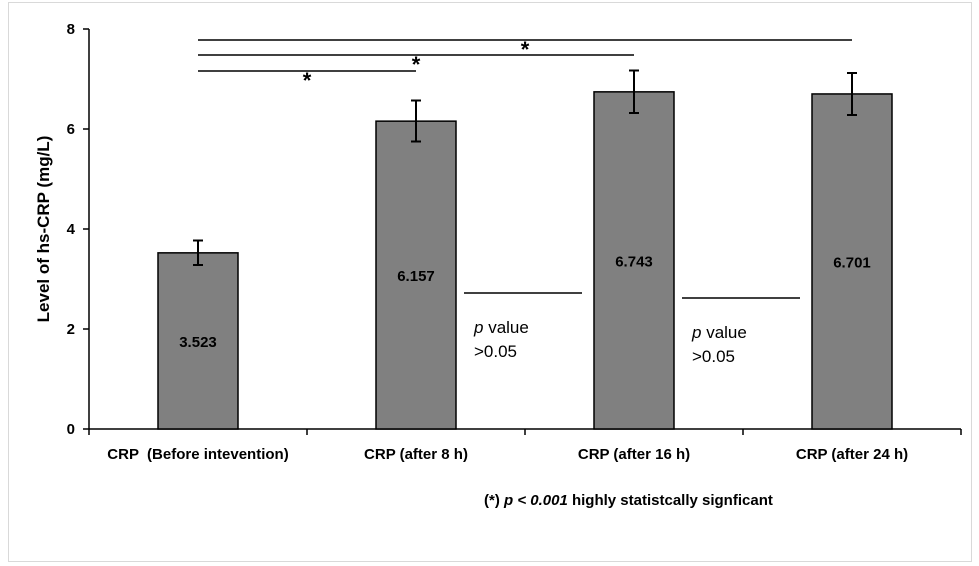 This screenshot has height=566, width=979. Describe the element at coordinates (634, 454) in the screenshot. I see `x-tick-label: CRP (after 16 h)` at that location.